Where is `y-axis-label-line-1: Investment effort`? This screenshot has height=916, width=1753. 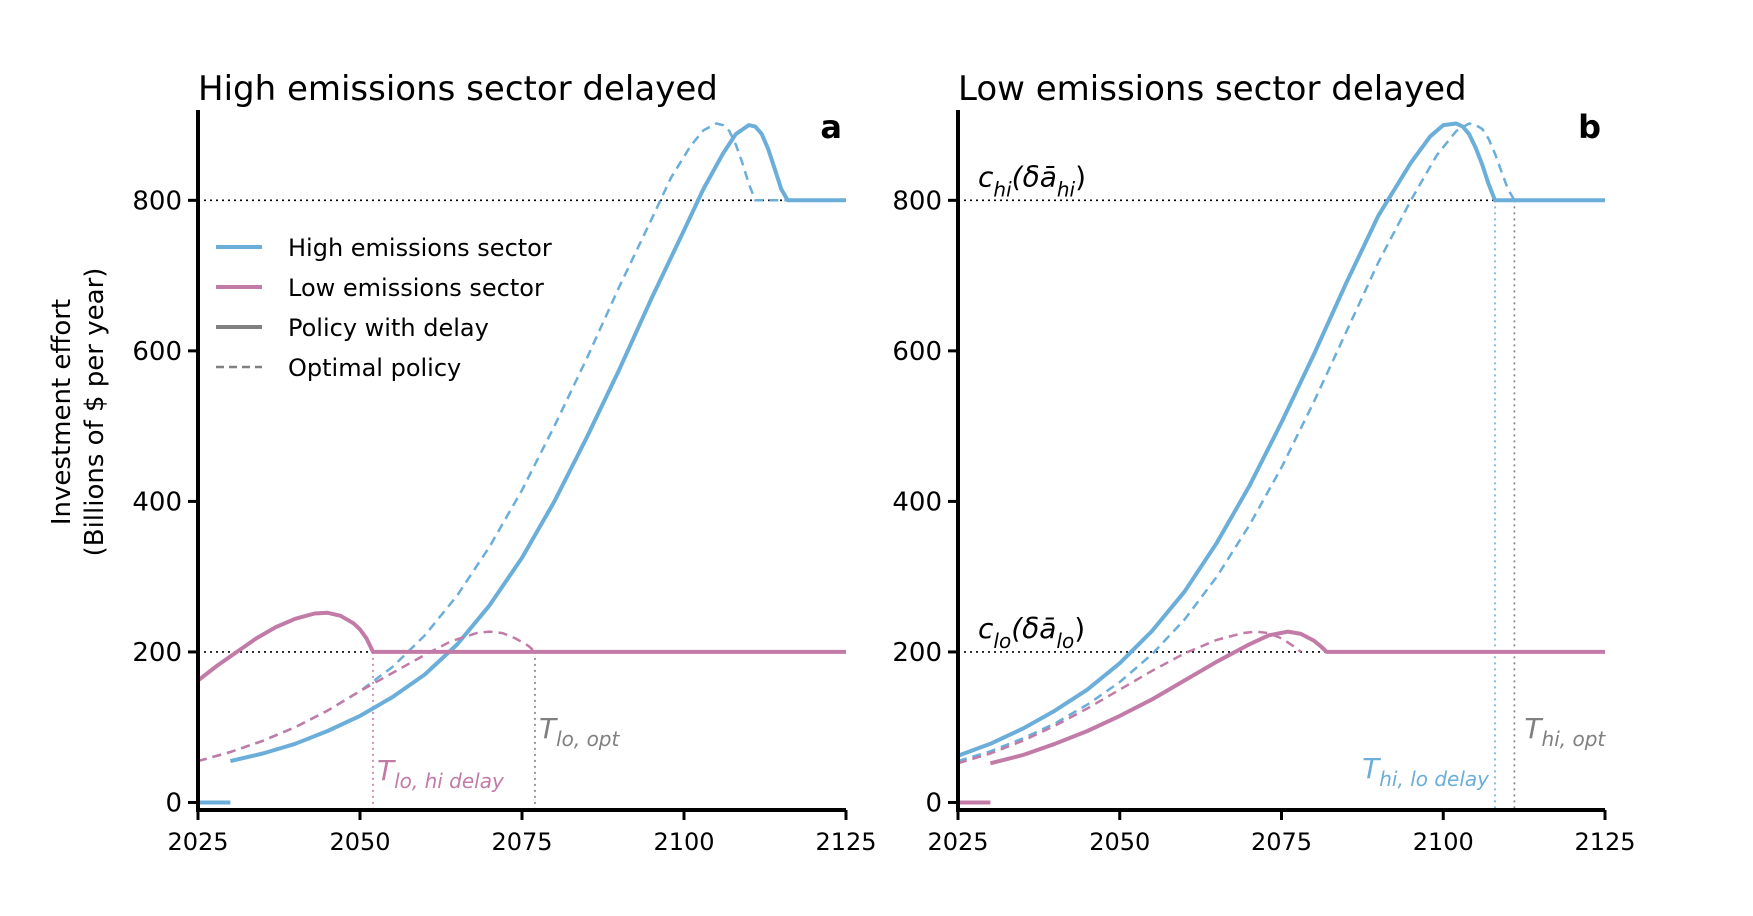 y-axis-label-line-1: Investment effort is located at coordinates (62, 412).